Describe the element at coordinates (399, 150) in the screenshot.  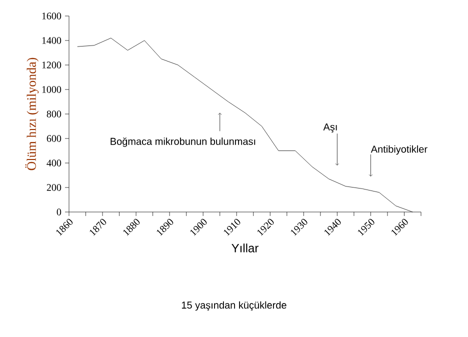
I see `annotation: Antibiyotikler` at that location.